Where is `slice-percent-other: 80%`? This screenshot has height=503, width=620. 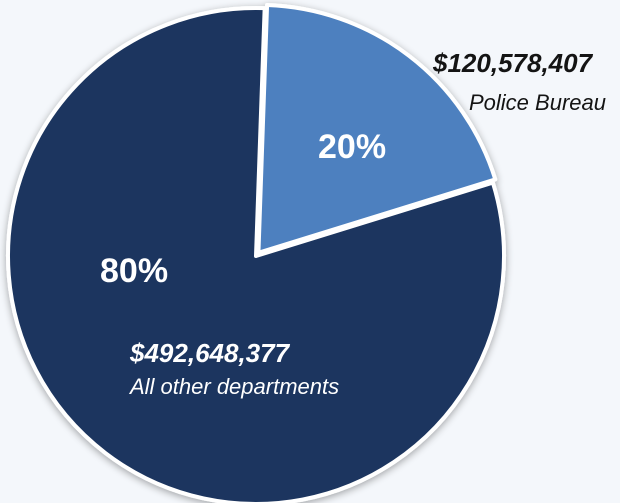 slice-percent-other: 80% is located at coordinates (134, 271).